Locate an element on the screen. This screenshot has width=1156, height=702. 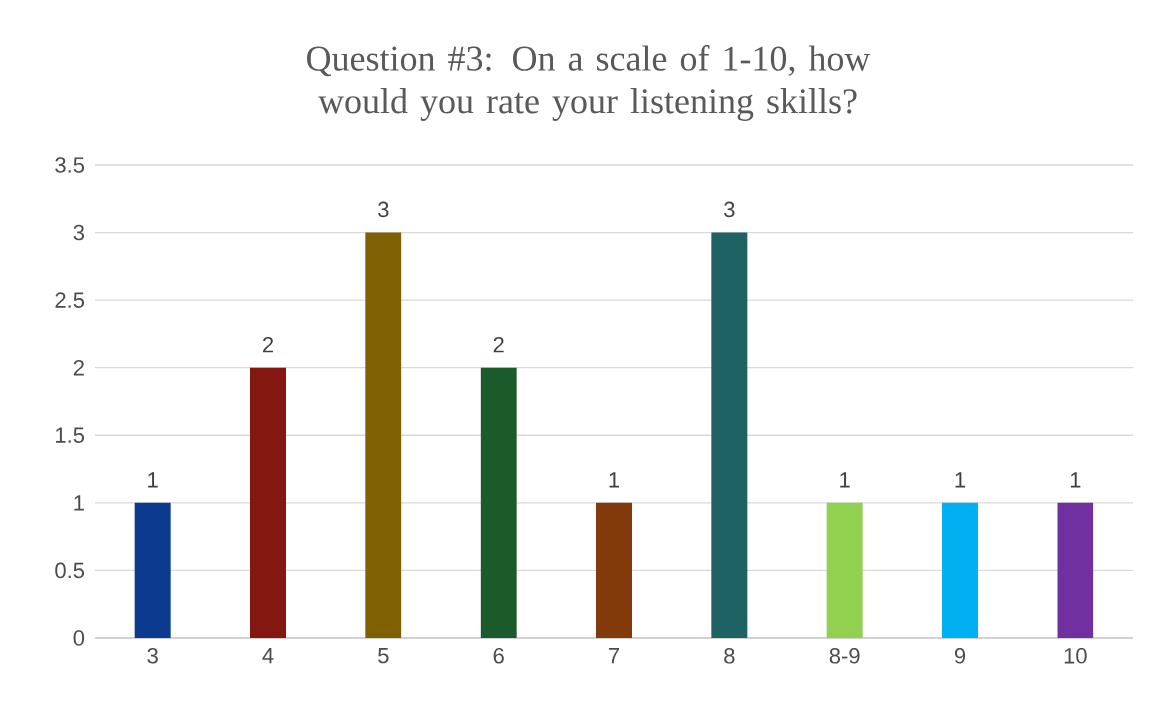
x-tick-label: 8-9 is located at coordinates (844, 656).